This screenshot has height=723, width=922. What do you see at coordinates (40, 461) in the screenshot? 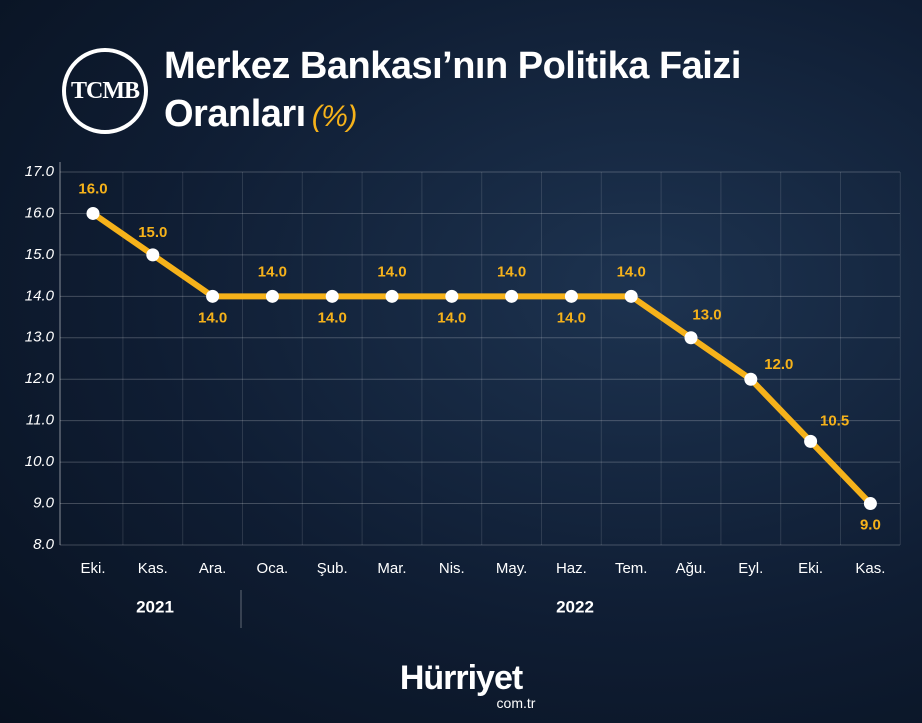
I see `y-tick-label: 10.0` at bounding box center [40, 461].